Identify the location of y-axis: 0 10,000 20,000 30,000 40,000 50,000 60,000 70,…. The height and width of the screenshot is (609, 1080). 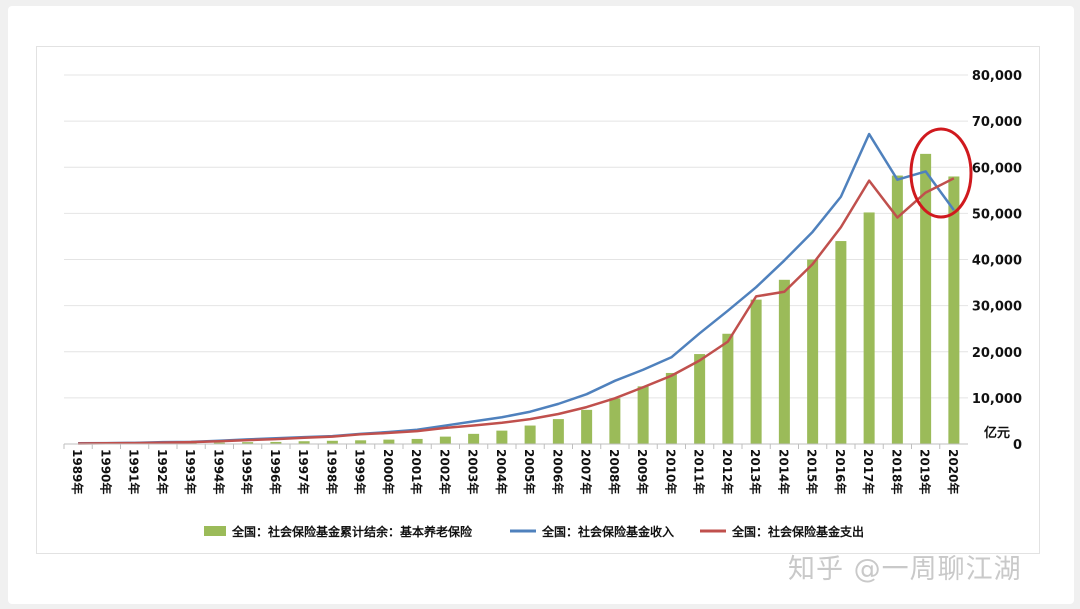
(997, 261).